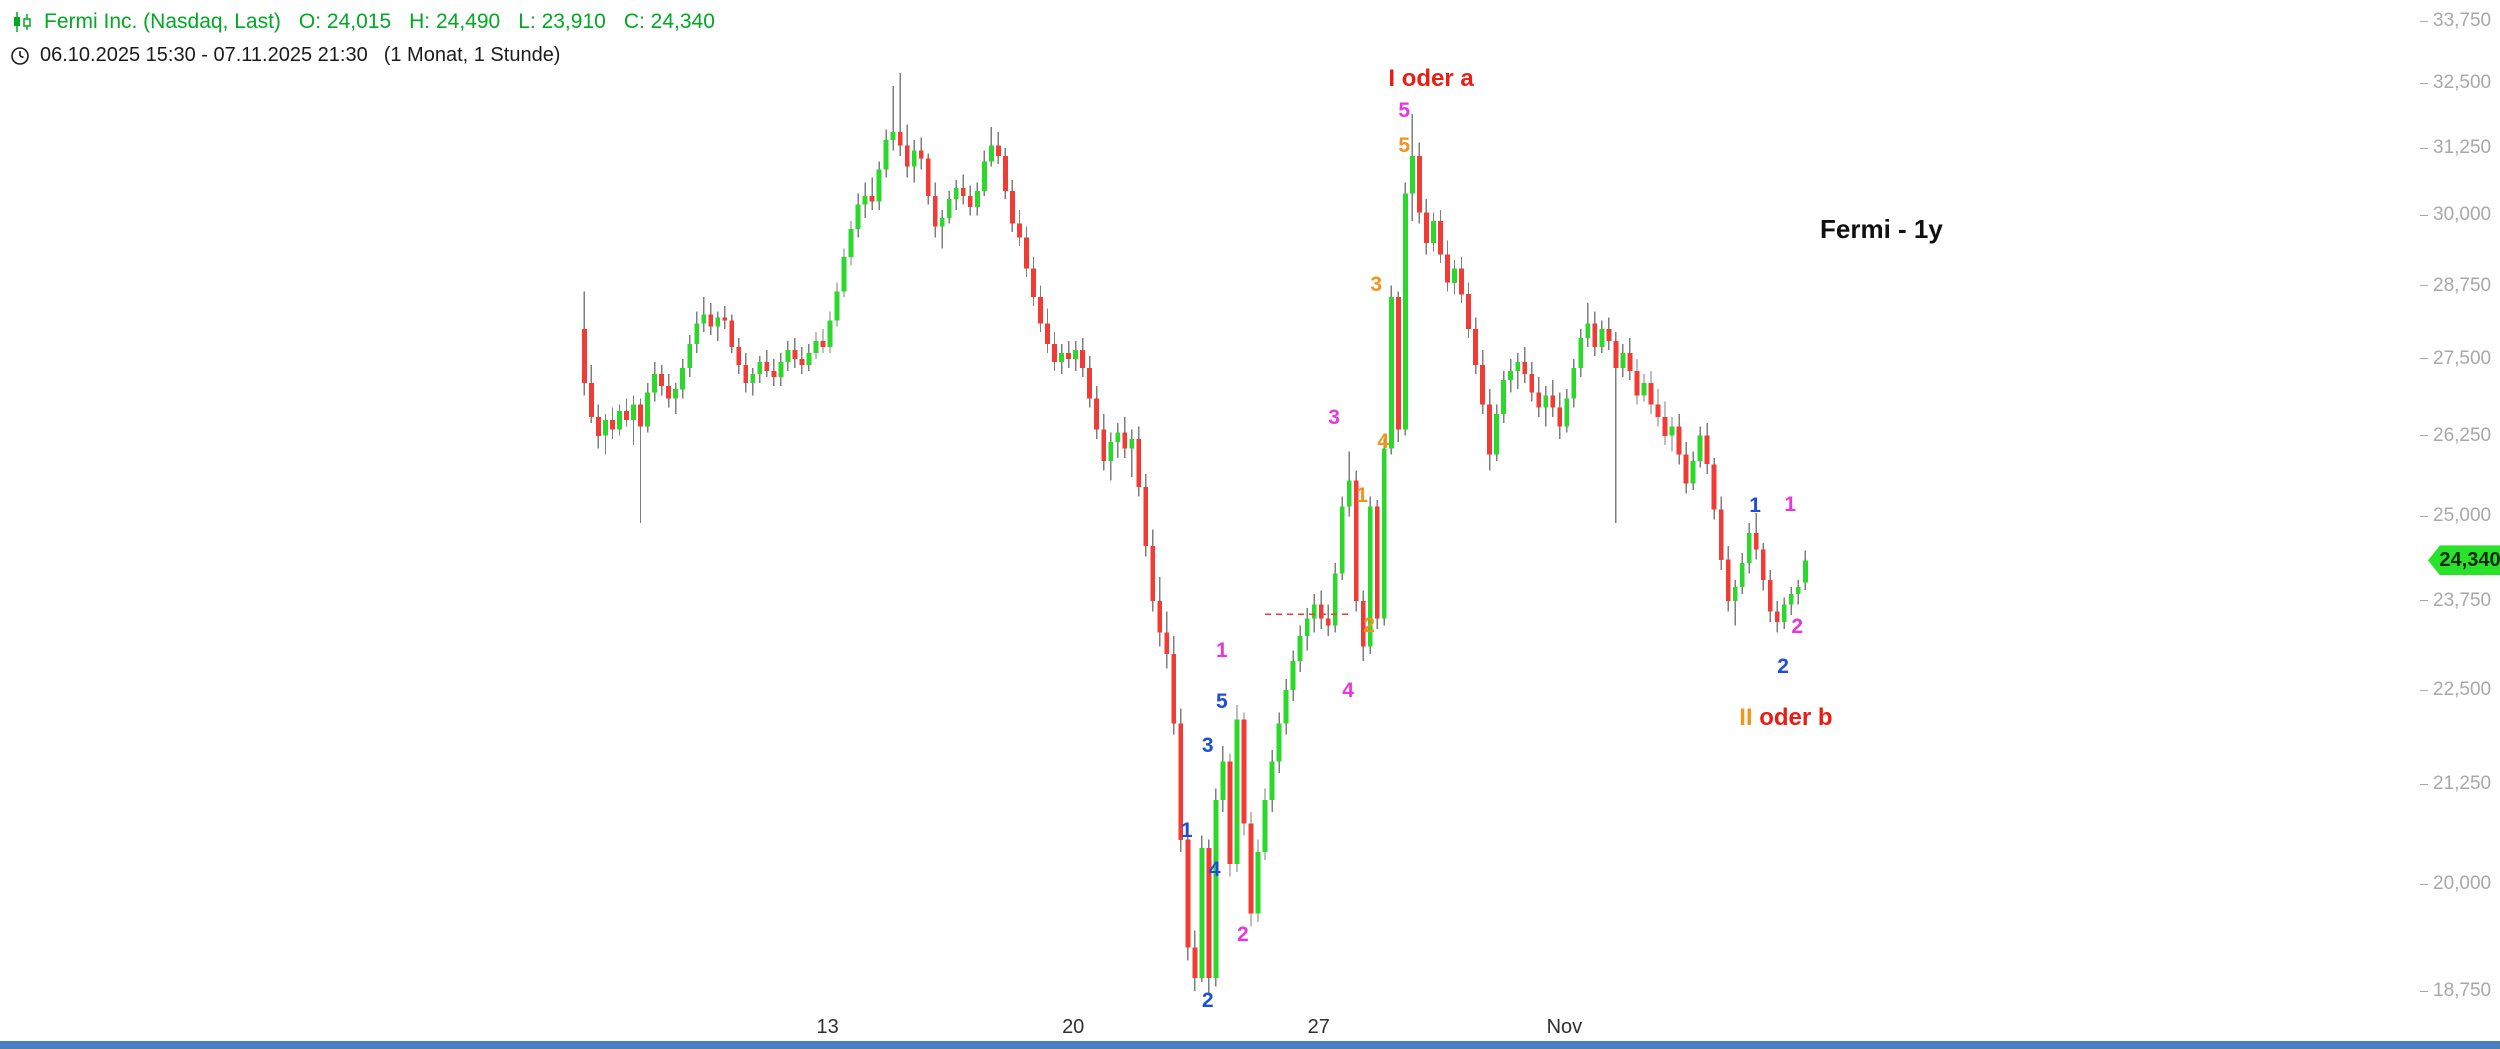 This screenshot has height=1049, width=2500. Describe the element at coordinates (2462, 20) in the screenshot. I see `price-tick-label: 33,750` at that location.